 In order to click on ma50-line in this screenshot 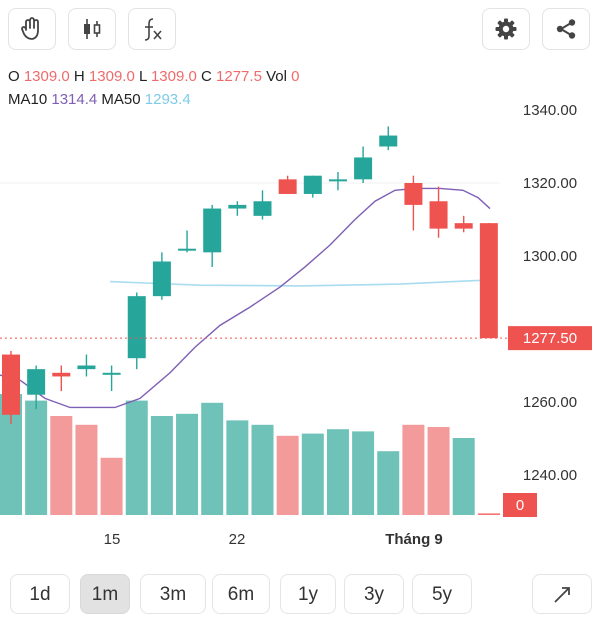, I will do `click(300, 283)`.